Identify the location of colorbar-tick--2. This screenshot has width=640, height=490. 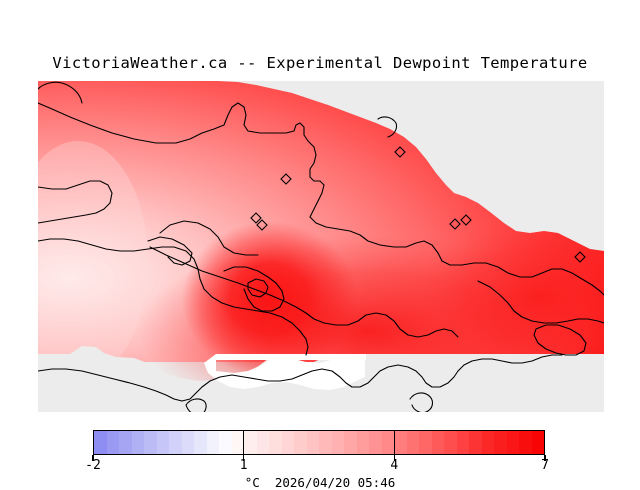
(93, 458).